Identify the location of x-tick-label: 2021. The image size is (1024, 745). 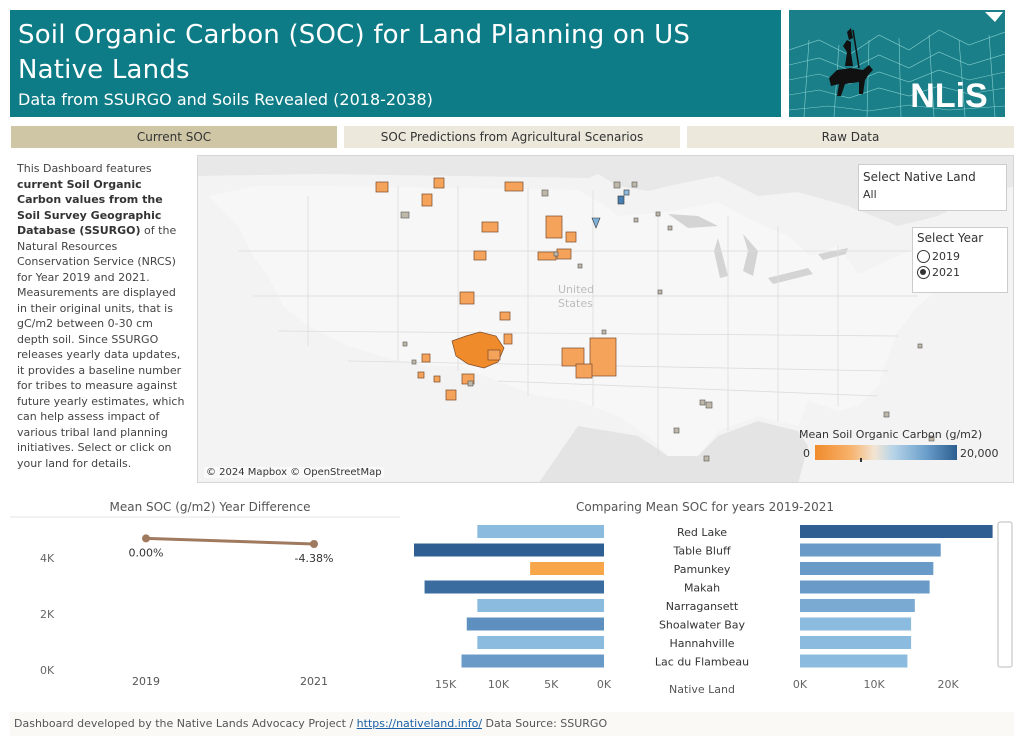
(314, 681).